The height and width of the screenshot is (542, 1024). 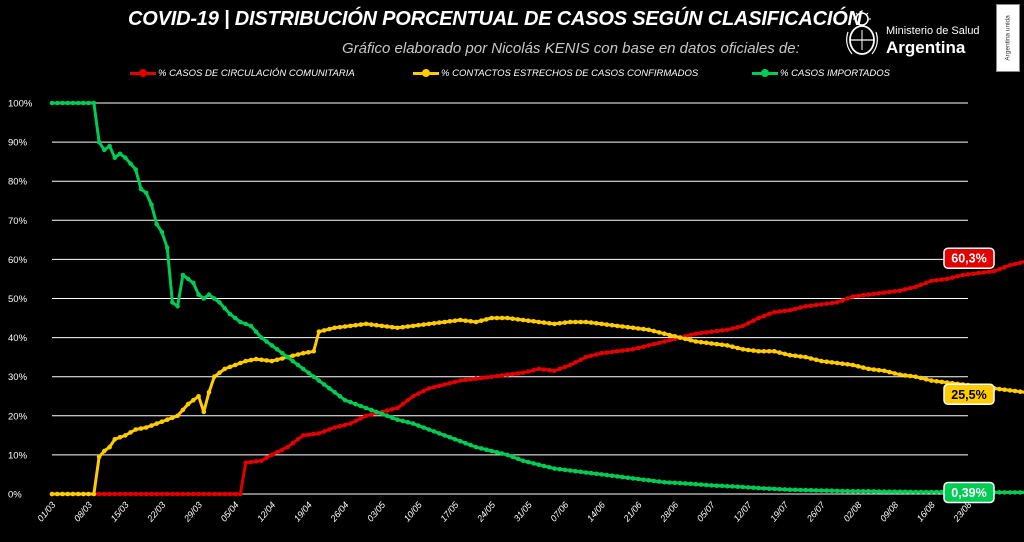 What do you see at coordinates (18, 416) in the screenshot?
I see `y-tick-label: 20%` at bounding box center [18, 416].